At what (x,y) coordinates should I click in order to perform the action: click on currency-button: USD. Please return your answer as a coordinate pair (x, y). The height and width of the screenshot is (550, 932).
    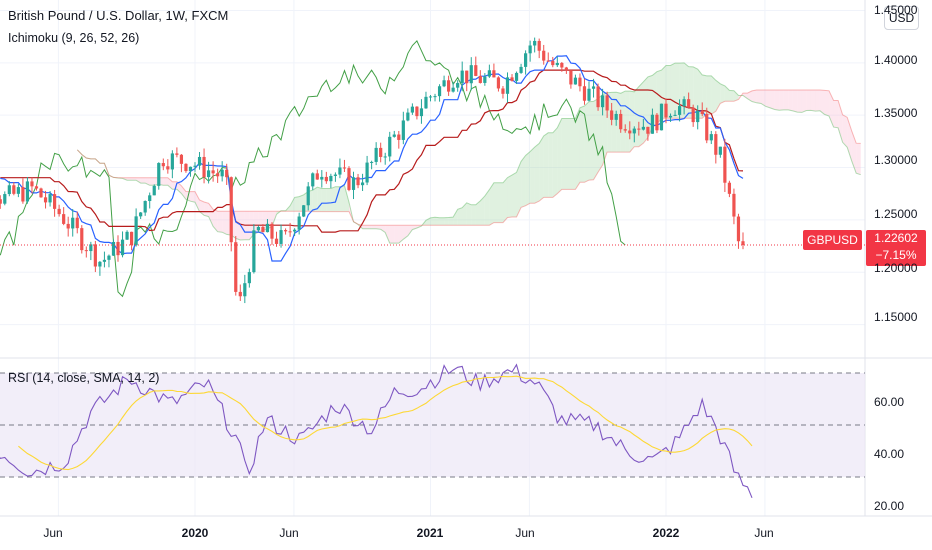
    Looking at the image, I should click on (901, 18).